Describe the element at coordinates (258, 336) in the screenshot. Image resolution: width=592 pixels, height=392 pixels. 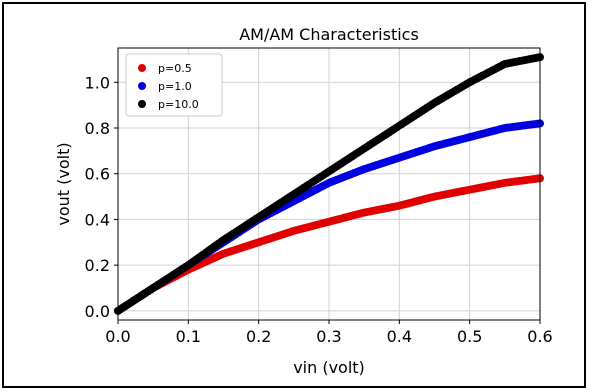
I see `x-tick-label: 0.2` at that location.